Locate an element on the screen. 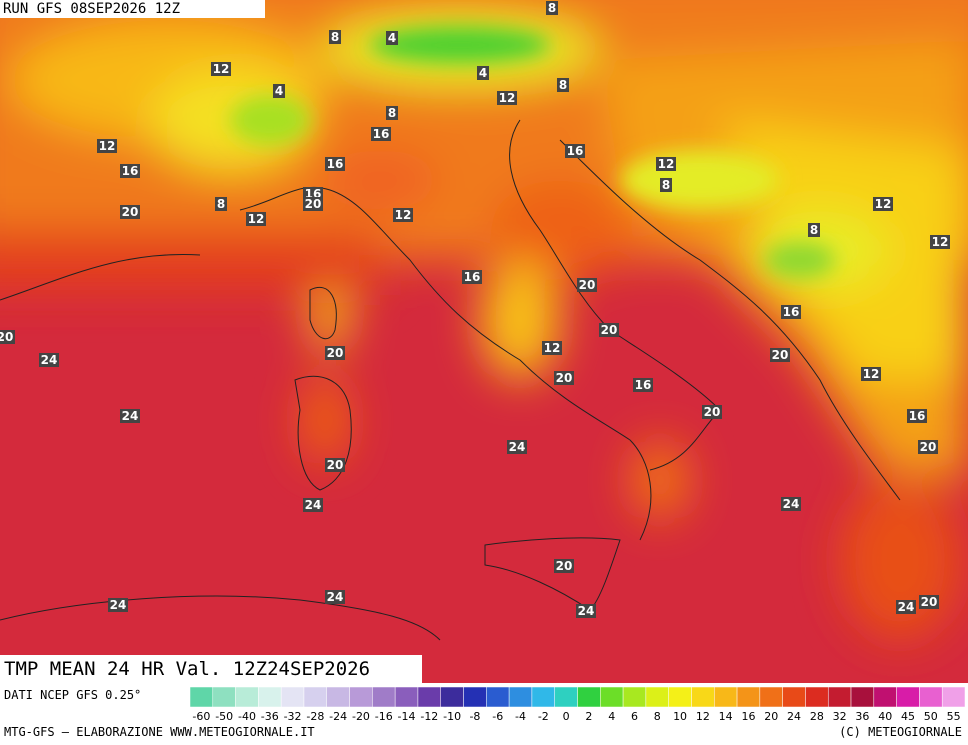  colorbar-label: 20 is located at coordinates (771, 716).